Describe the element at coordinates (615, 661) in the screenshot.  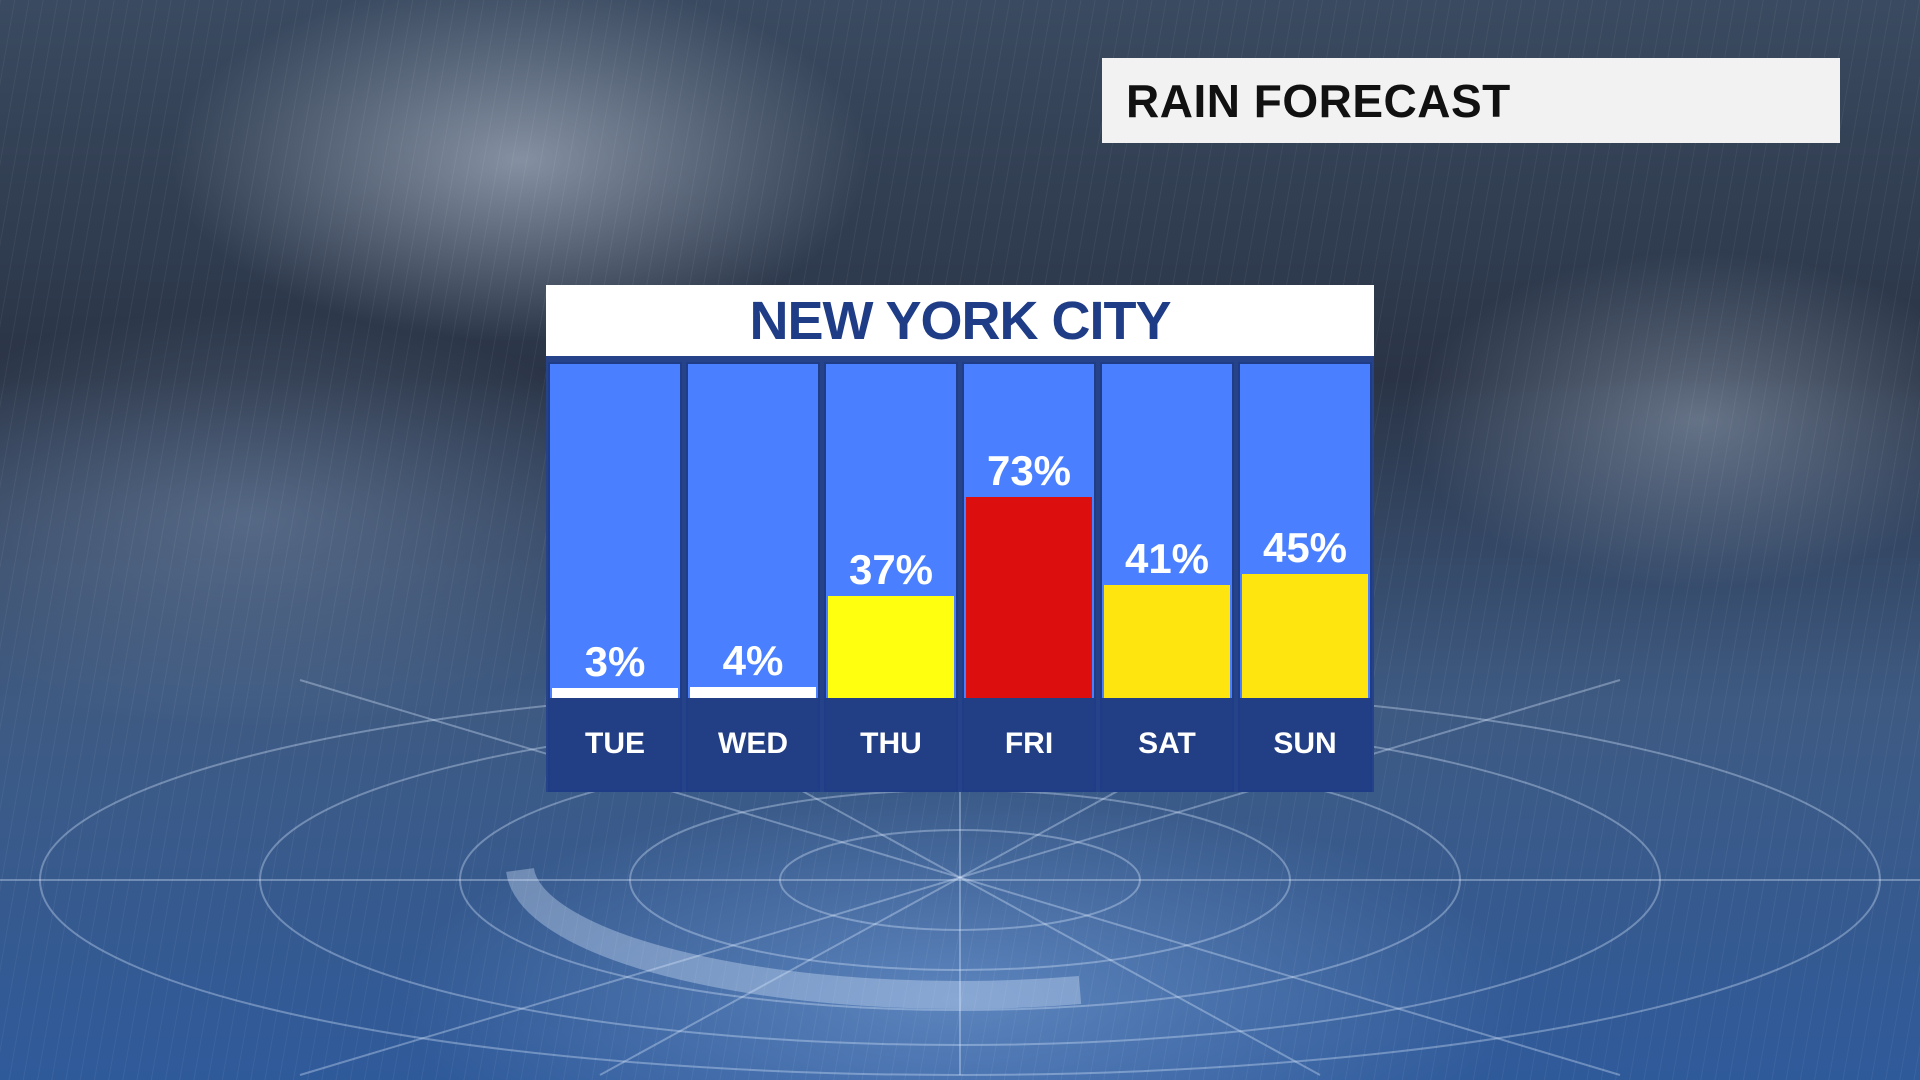
I see `data-label: 3%` at that location.